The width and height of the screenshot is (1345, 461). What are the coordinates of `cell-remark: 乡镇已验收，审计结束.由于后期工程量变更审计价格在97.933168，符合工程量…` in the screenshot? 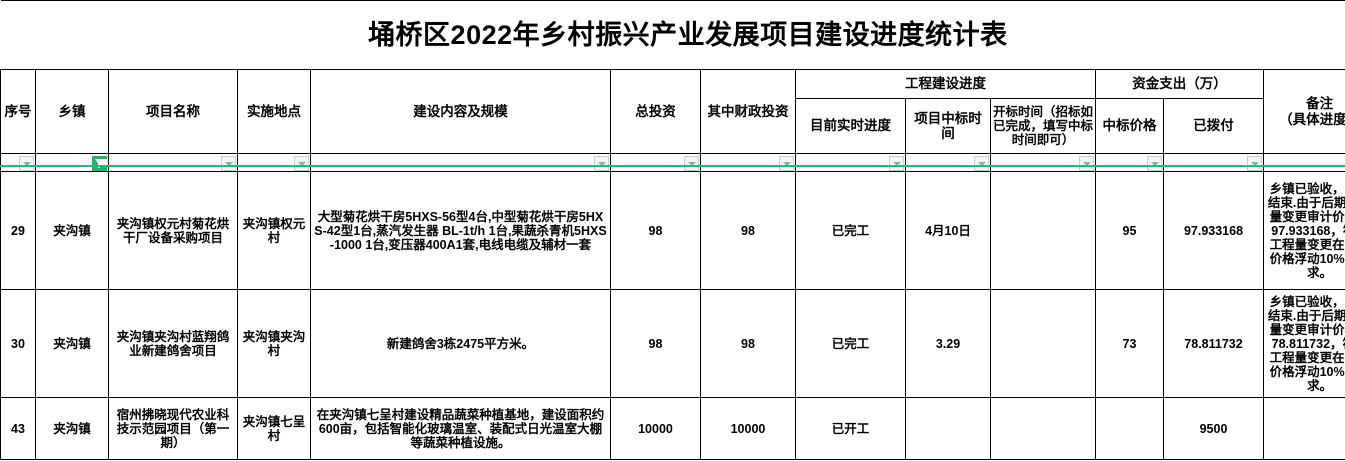 It's located at (1303, 230).